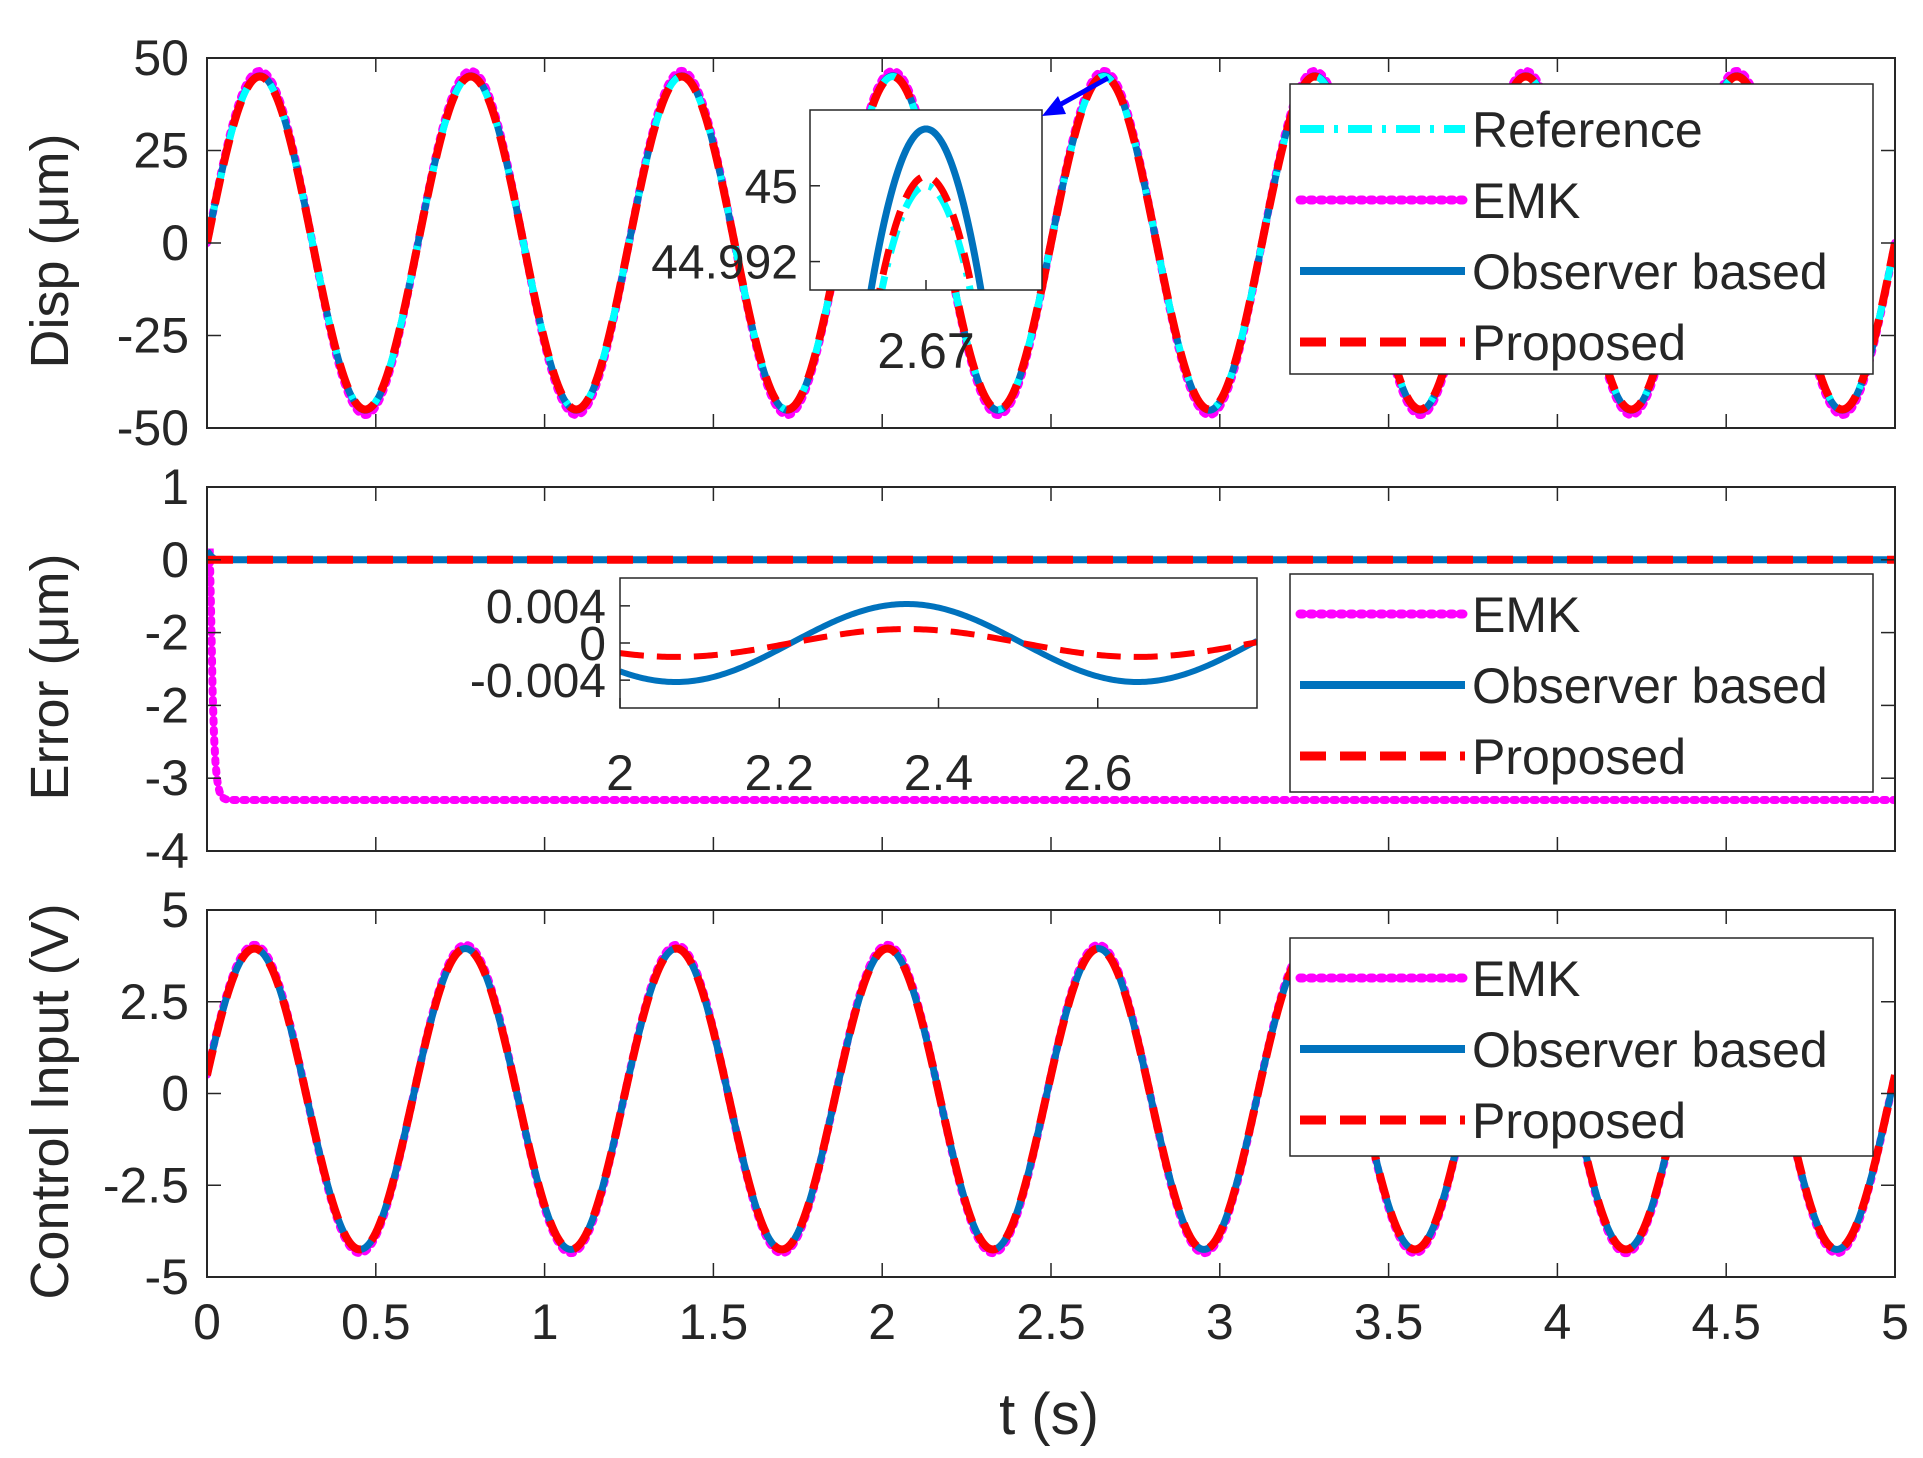 This screenshot has height=1458, width=1923. I want to click on y-tick-label: 1, so click(175, 487).